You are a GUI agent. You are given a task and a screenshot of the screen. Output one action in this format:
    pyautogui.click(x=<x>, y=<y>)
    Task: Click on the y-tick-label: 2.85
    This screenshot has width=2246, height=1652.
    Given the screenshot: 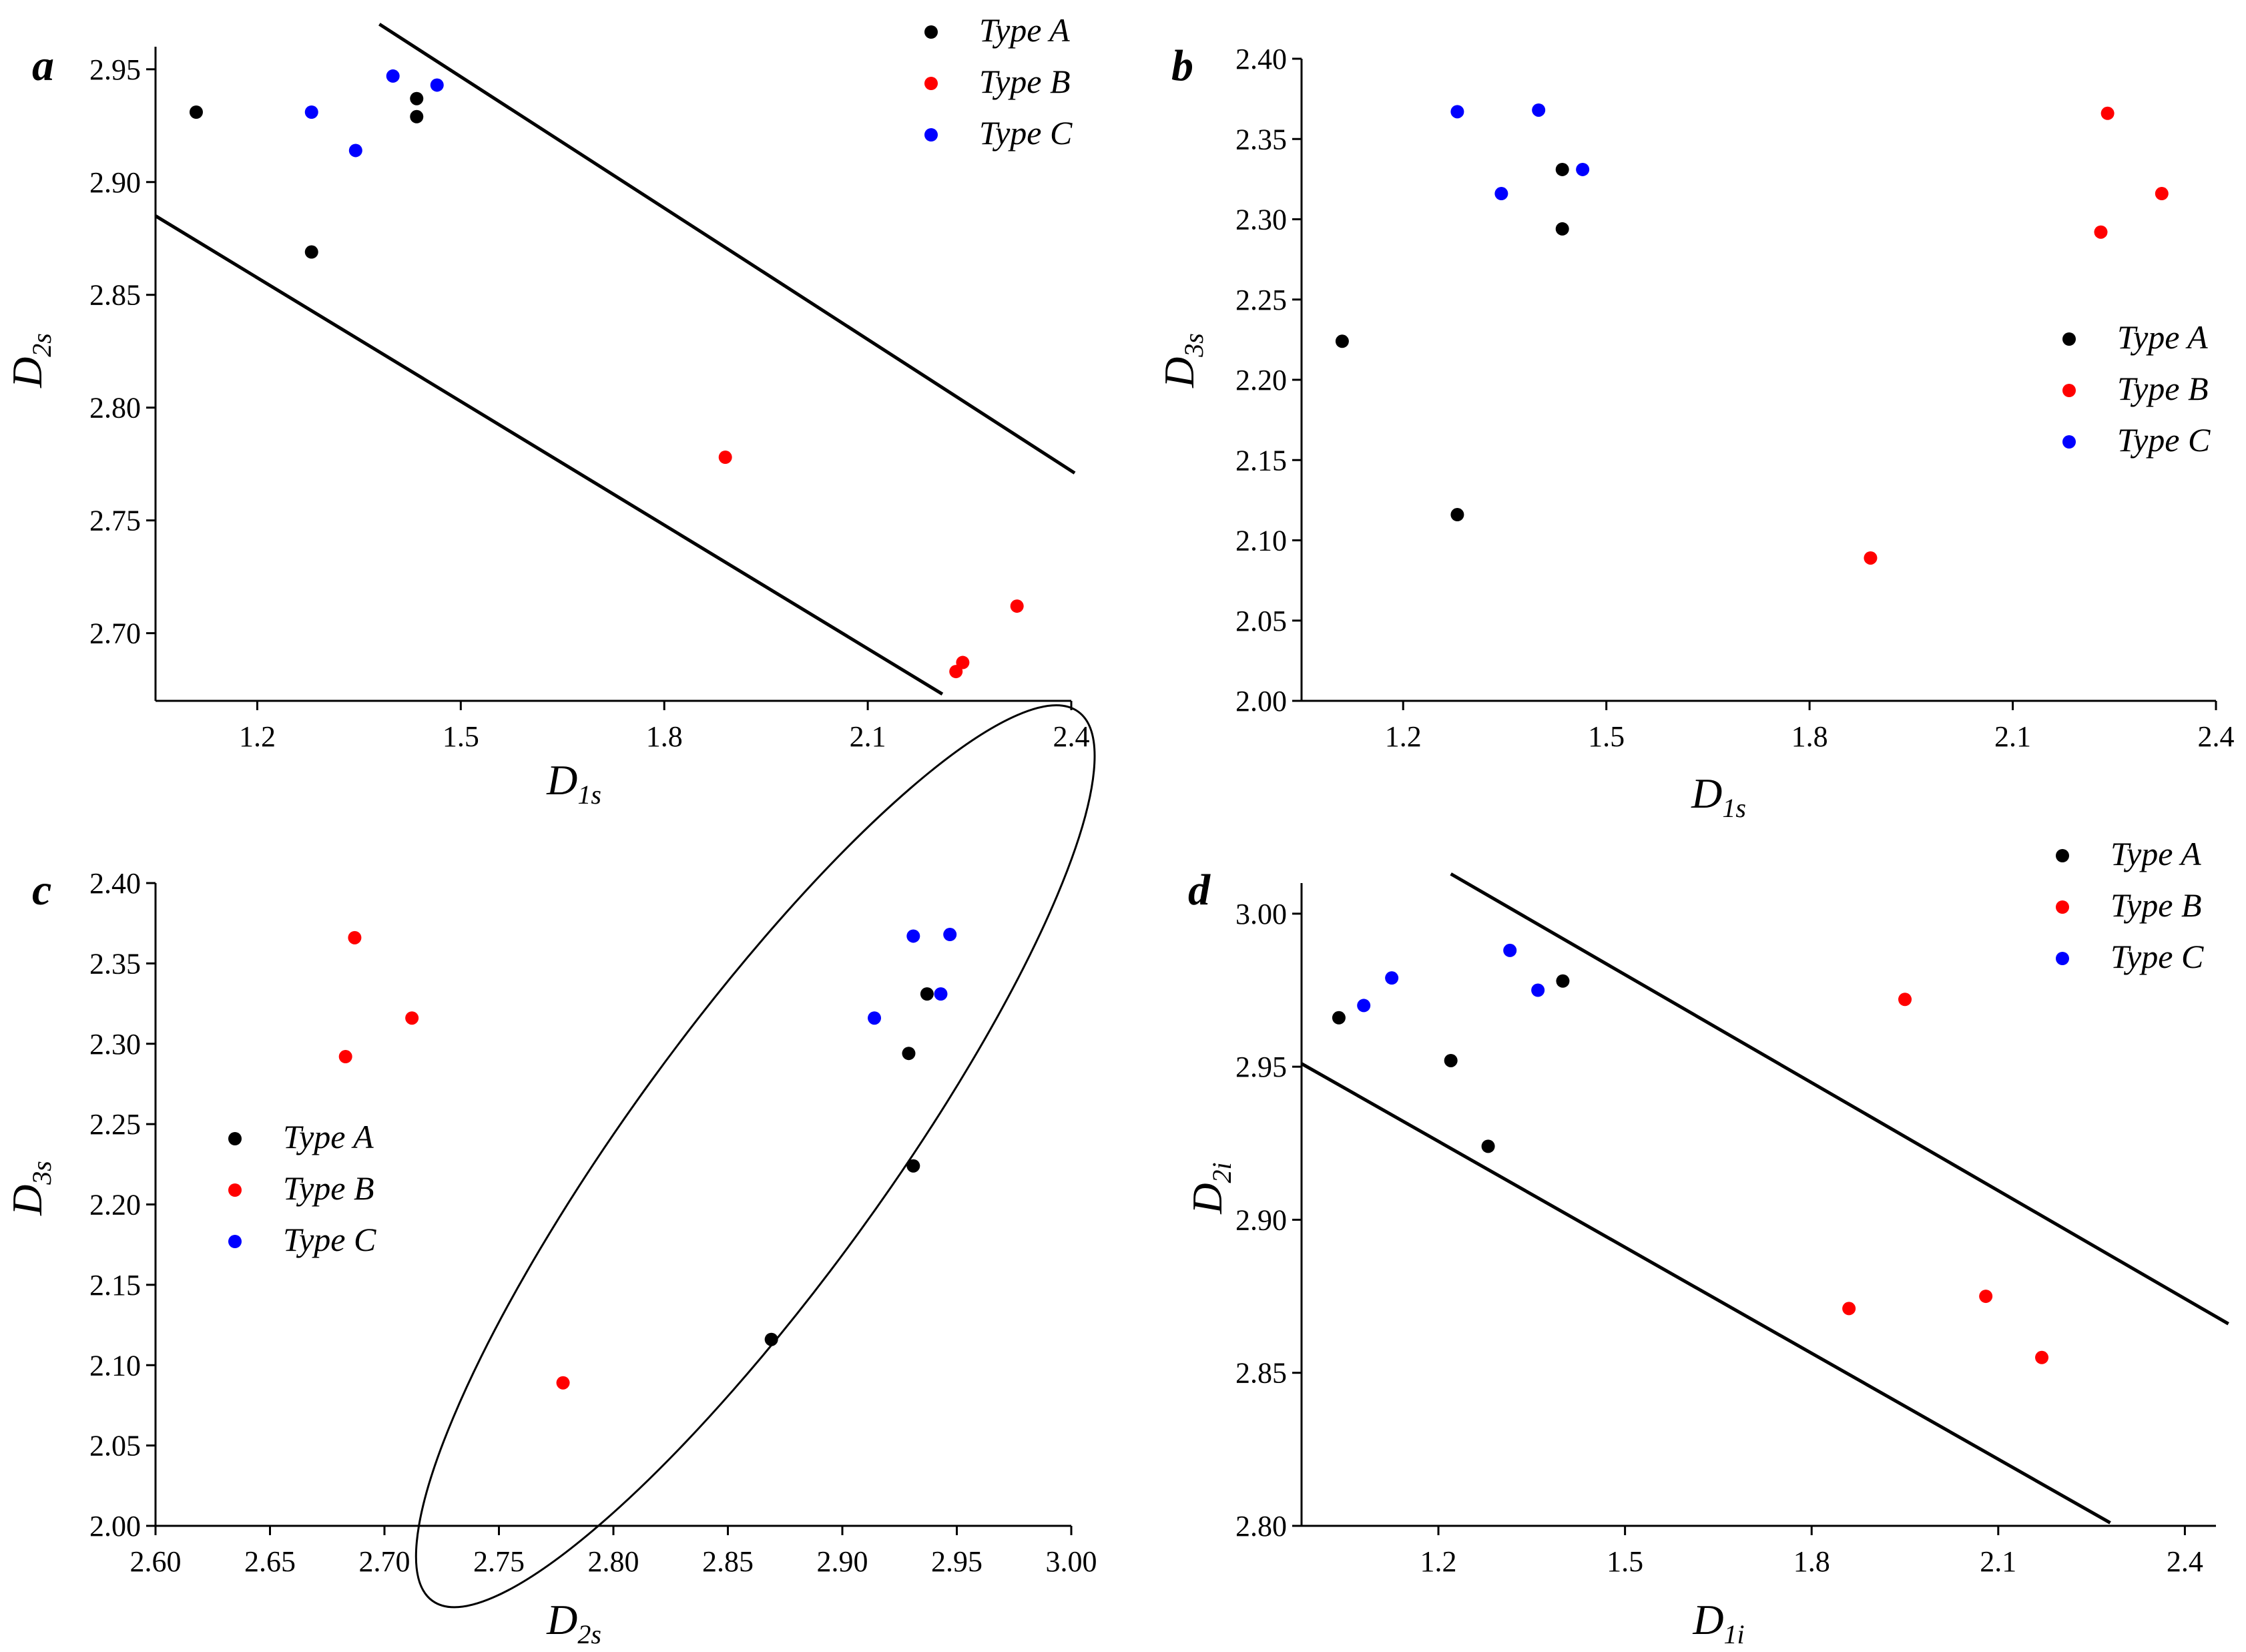 What is the action you would take?
    pyautogui.click(x=1261, y=1373)
    